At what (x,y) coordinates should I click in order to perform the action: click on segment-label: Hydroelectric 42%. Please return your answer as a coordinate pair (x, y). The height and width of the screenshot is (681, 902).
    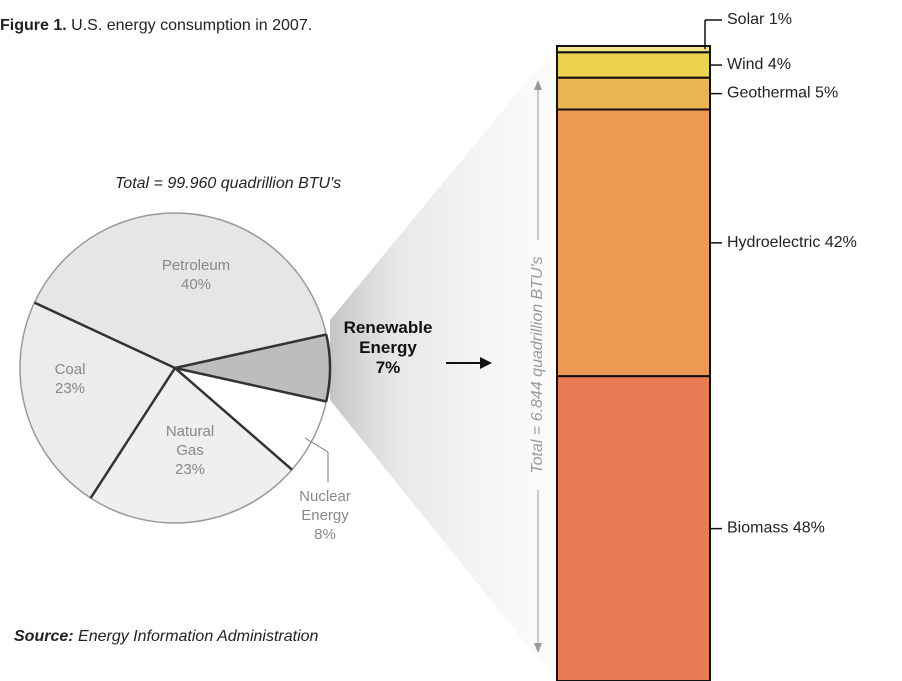
    Looking at the image, I should click on (792, 242).